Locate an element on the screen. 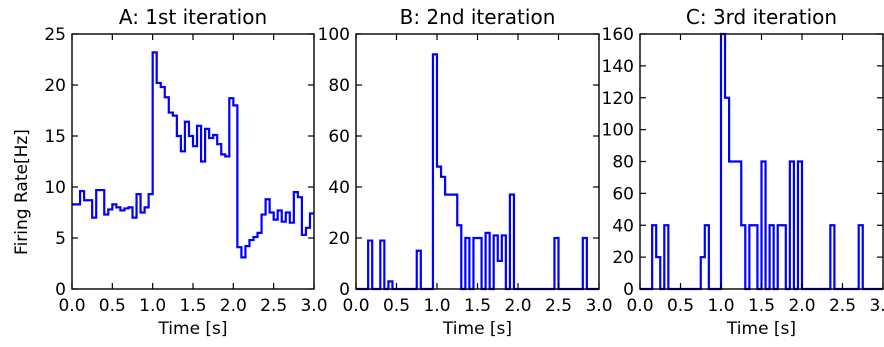 The width and height of the screenshot is (884, 347). y-tick-label: 25 is located at coordinates (55, 35).